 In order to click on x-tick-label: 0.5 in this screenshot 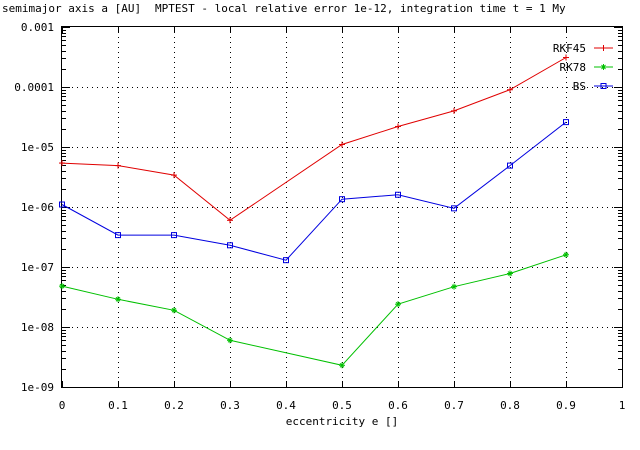, I will do `click(342, 405)`.